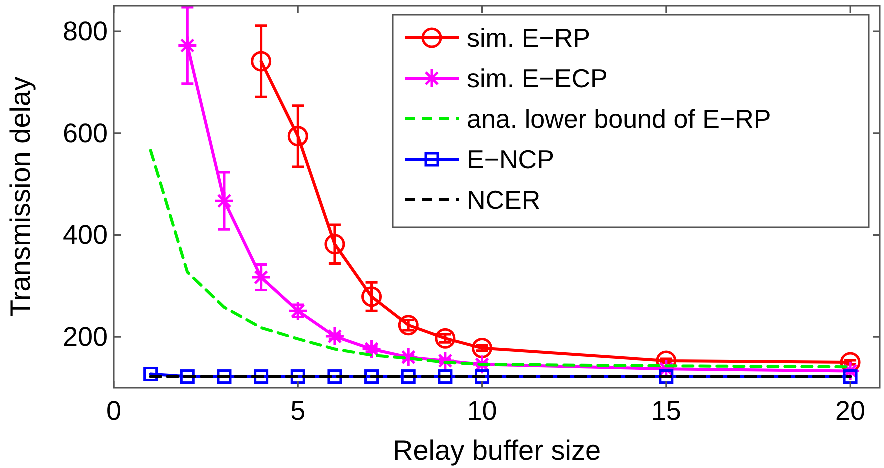  Describe the element at coordinates (85, 31) in the screenshot. I see `y-tick-label: 800` at that location.